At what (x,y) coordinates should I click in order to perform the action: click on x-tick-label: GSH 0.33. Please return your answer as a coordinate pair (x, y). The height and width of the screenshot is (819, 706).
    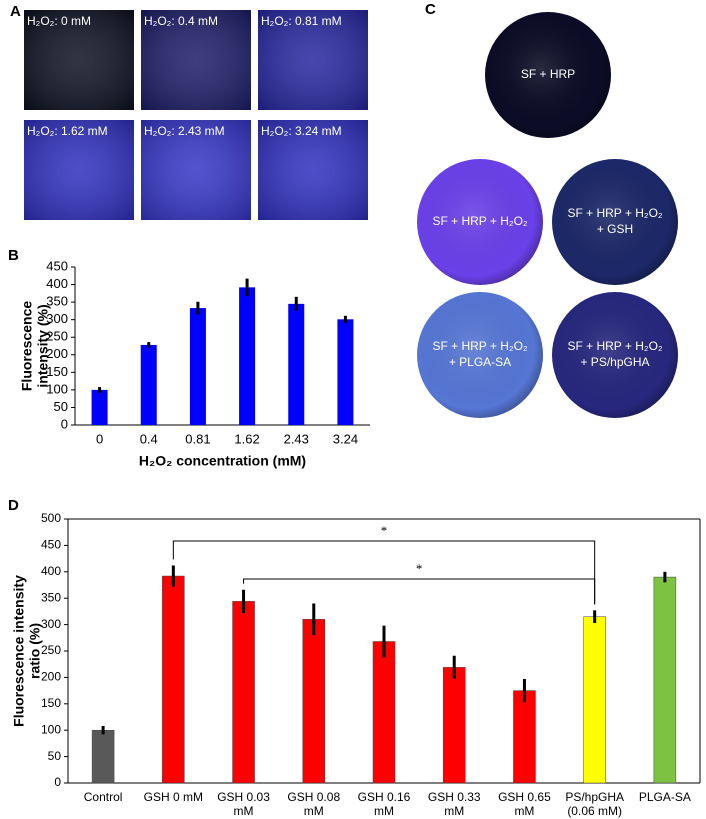
    Looking at the image, I should click on (454, 797).